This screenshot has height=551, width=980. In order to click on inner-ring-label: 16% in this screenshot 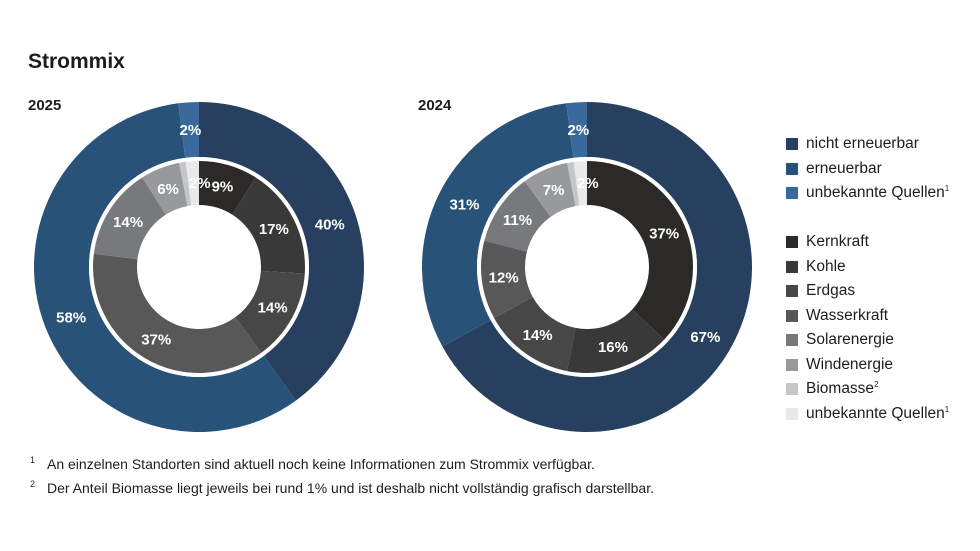, I will do `click(613, 347)`.